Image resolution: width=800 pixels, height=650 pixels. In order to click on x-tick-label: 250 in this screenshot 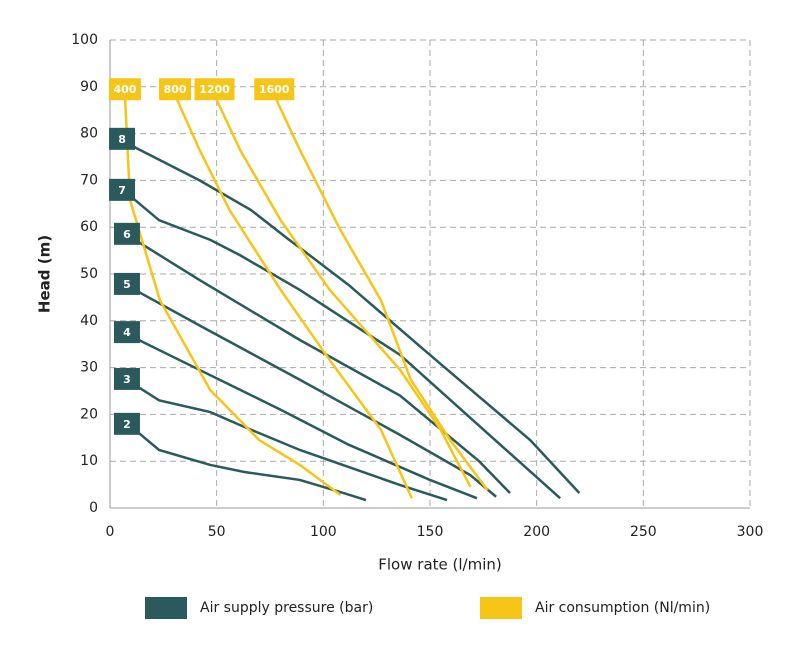, I will do `click(643, 532)`.